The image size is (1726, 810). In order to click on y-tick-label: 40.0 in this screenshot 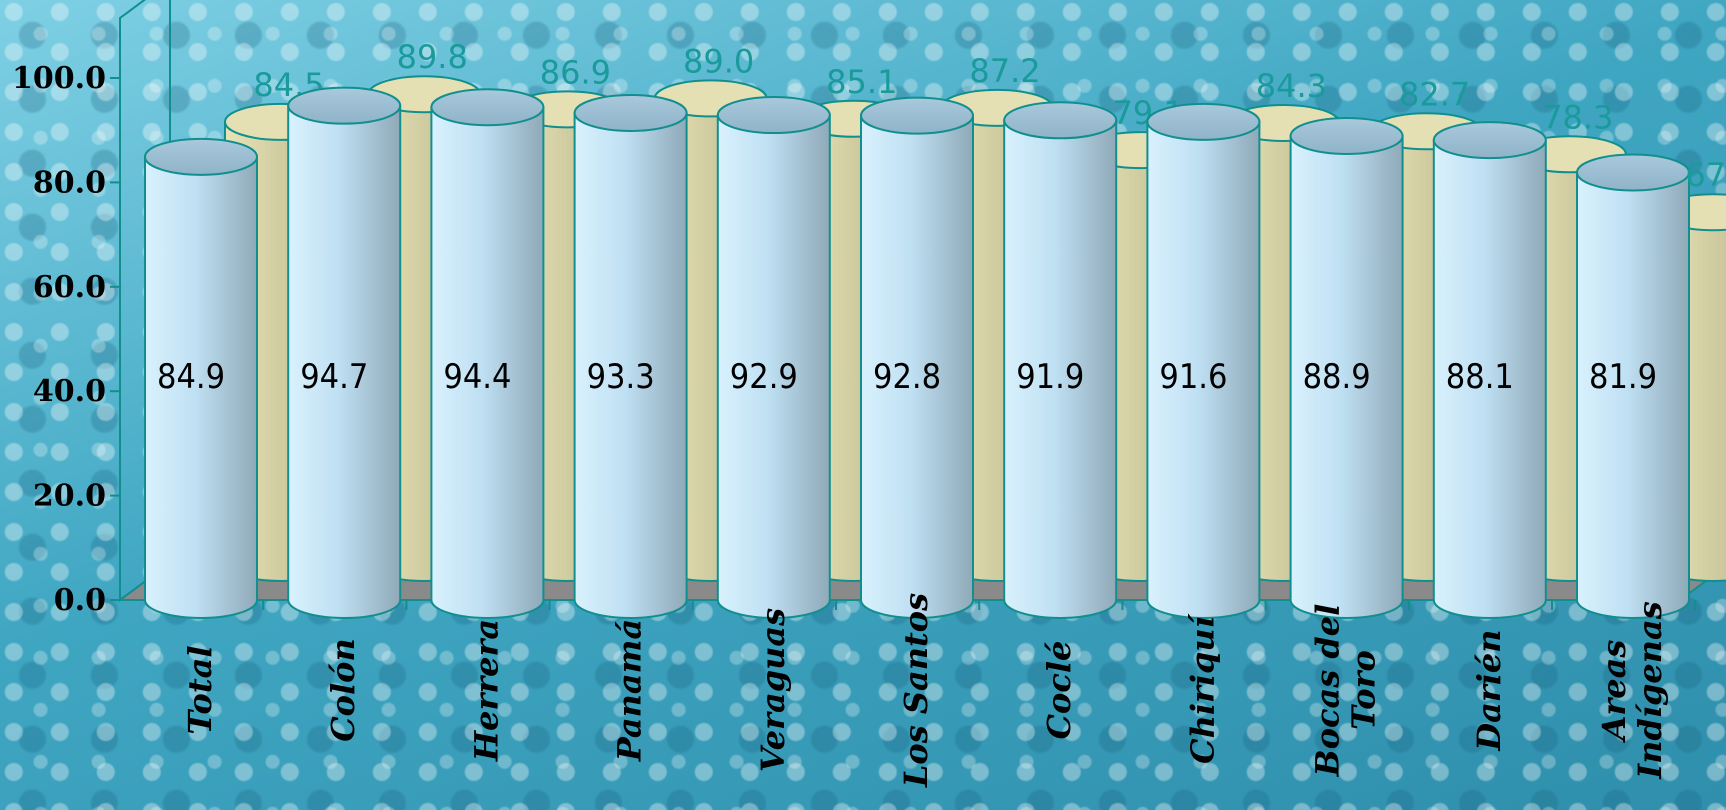, I will do `click(69, 391)`.